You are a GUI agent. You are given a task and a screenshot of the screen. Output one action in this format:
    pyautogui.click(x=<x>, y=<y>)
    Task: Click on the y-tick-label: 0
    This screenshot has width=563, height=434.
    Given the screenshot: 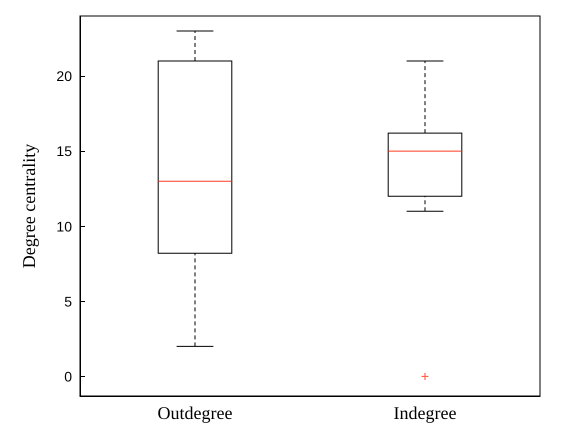 What is the action you would take?
    pyautogui.click(x=68, y=376)
    